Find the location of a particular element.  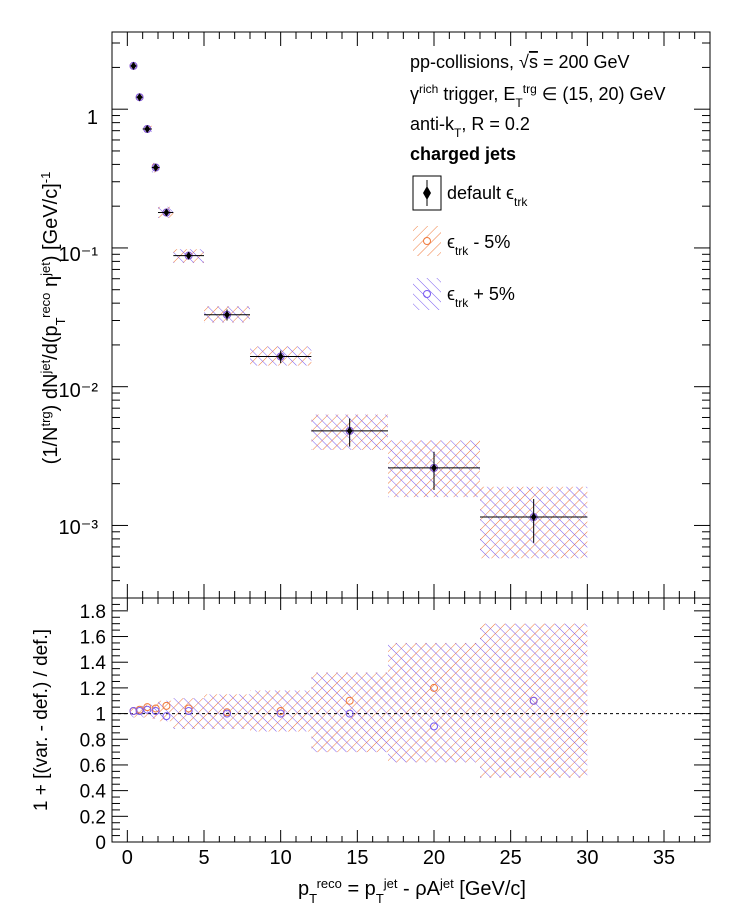

x-axis-title: pTreco = pTjet - ρAjet [GeV/c] is located at coordinates (412, 891).